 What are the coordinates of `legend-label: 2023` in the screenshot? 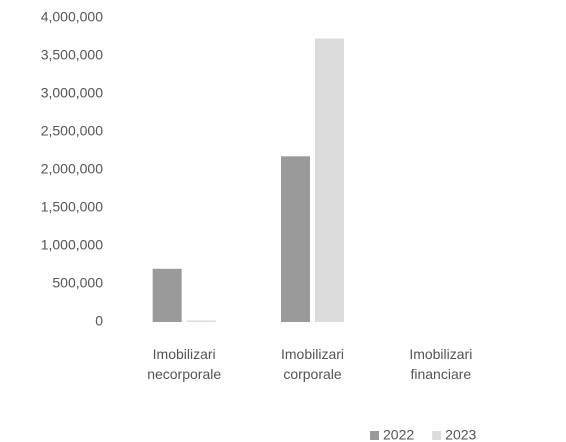 It's located at (460, 434).